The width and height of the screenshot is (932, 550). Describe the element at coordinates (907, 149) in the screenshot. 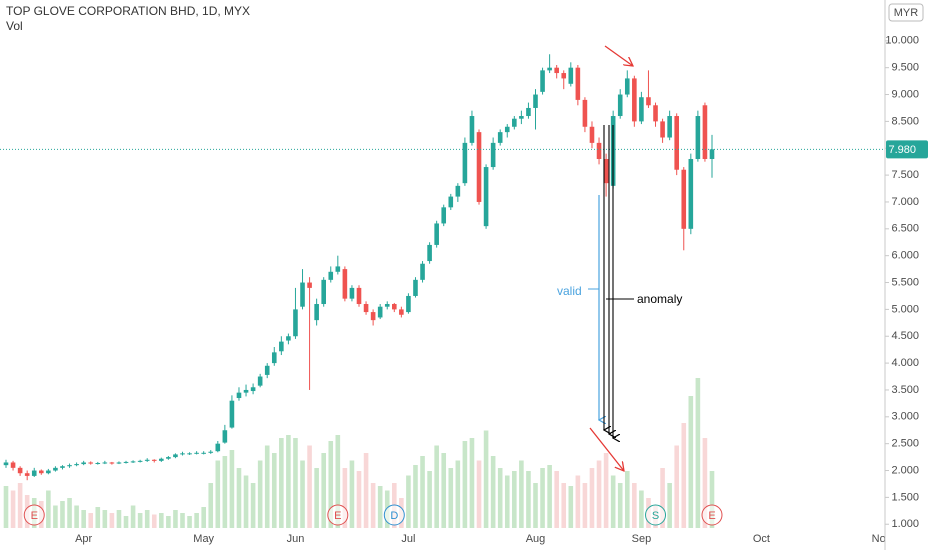

I see `last-price-box` at that location.